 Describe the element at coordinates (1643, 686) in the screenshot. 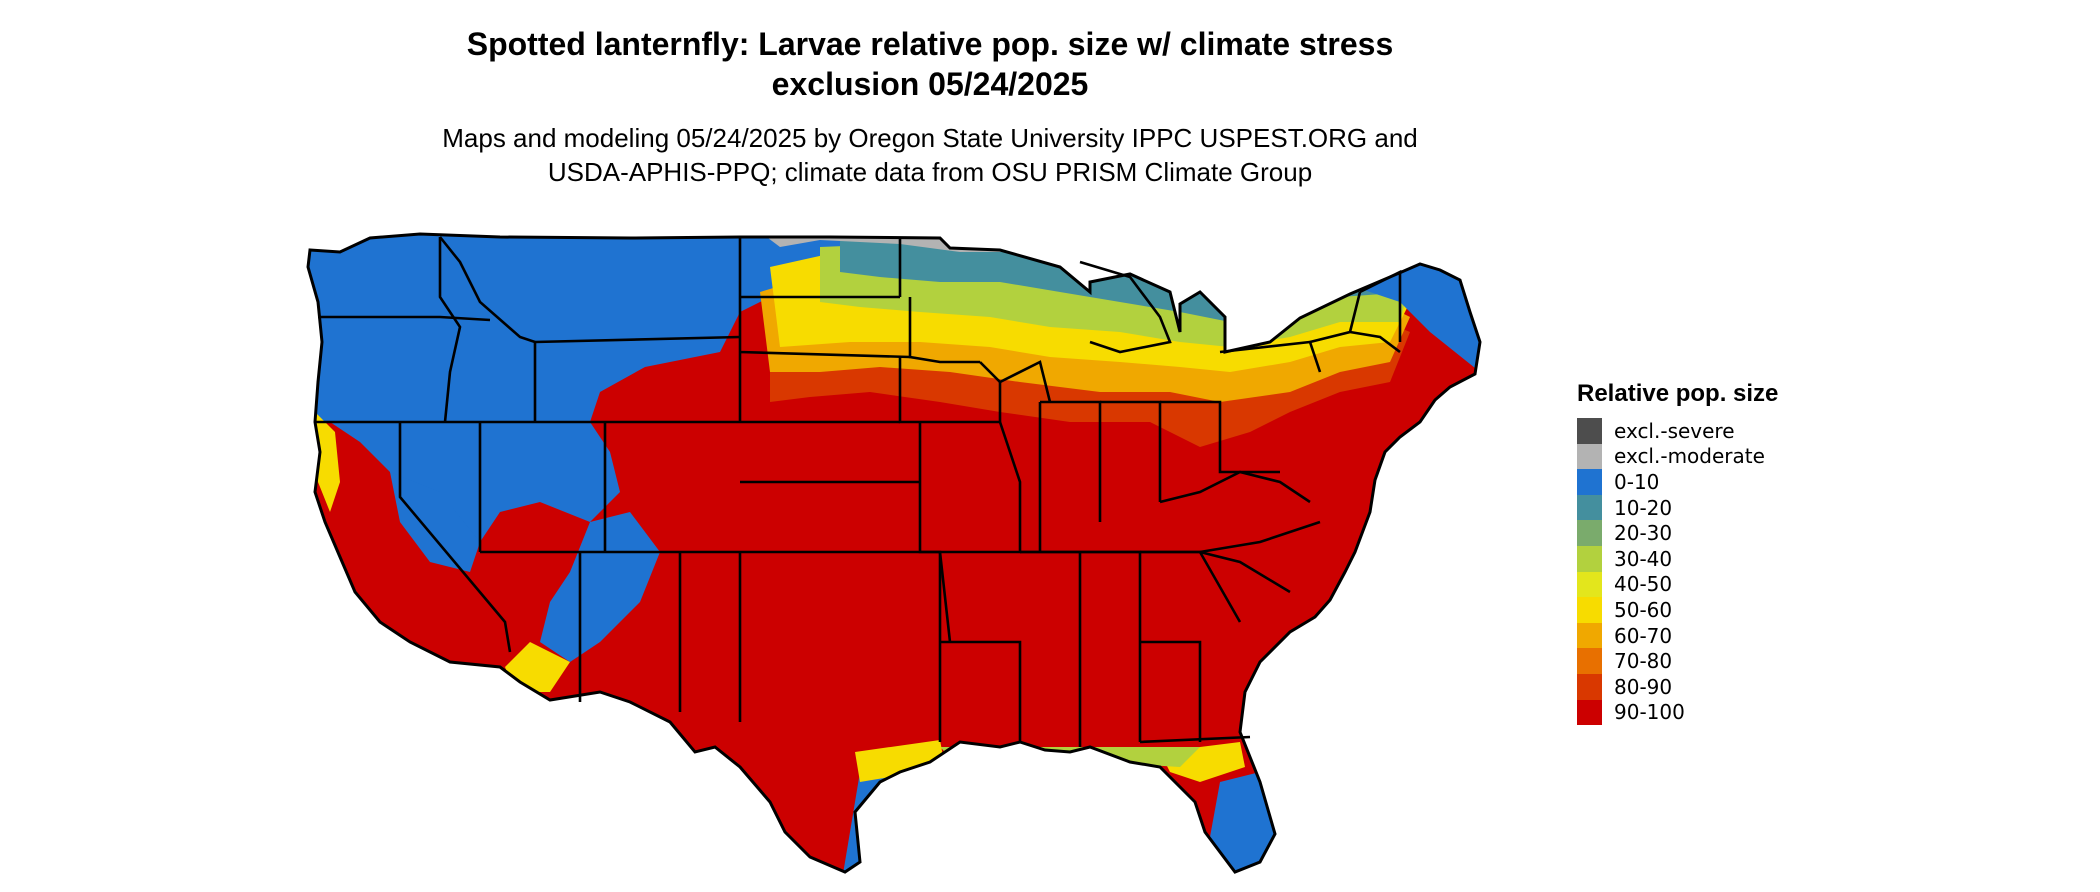

I see `legend-label: 80-90` at that location.